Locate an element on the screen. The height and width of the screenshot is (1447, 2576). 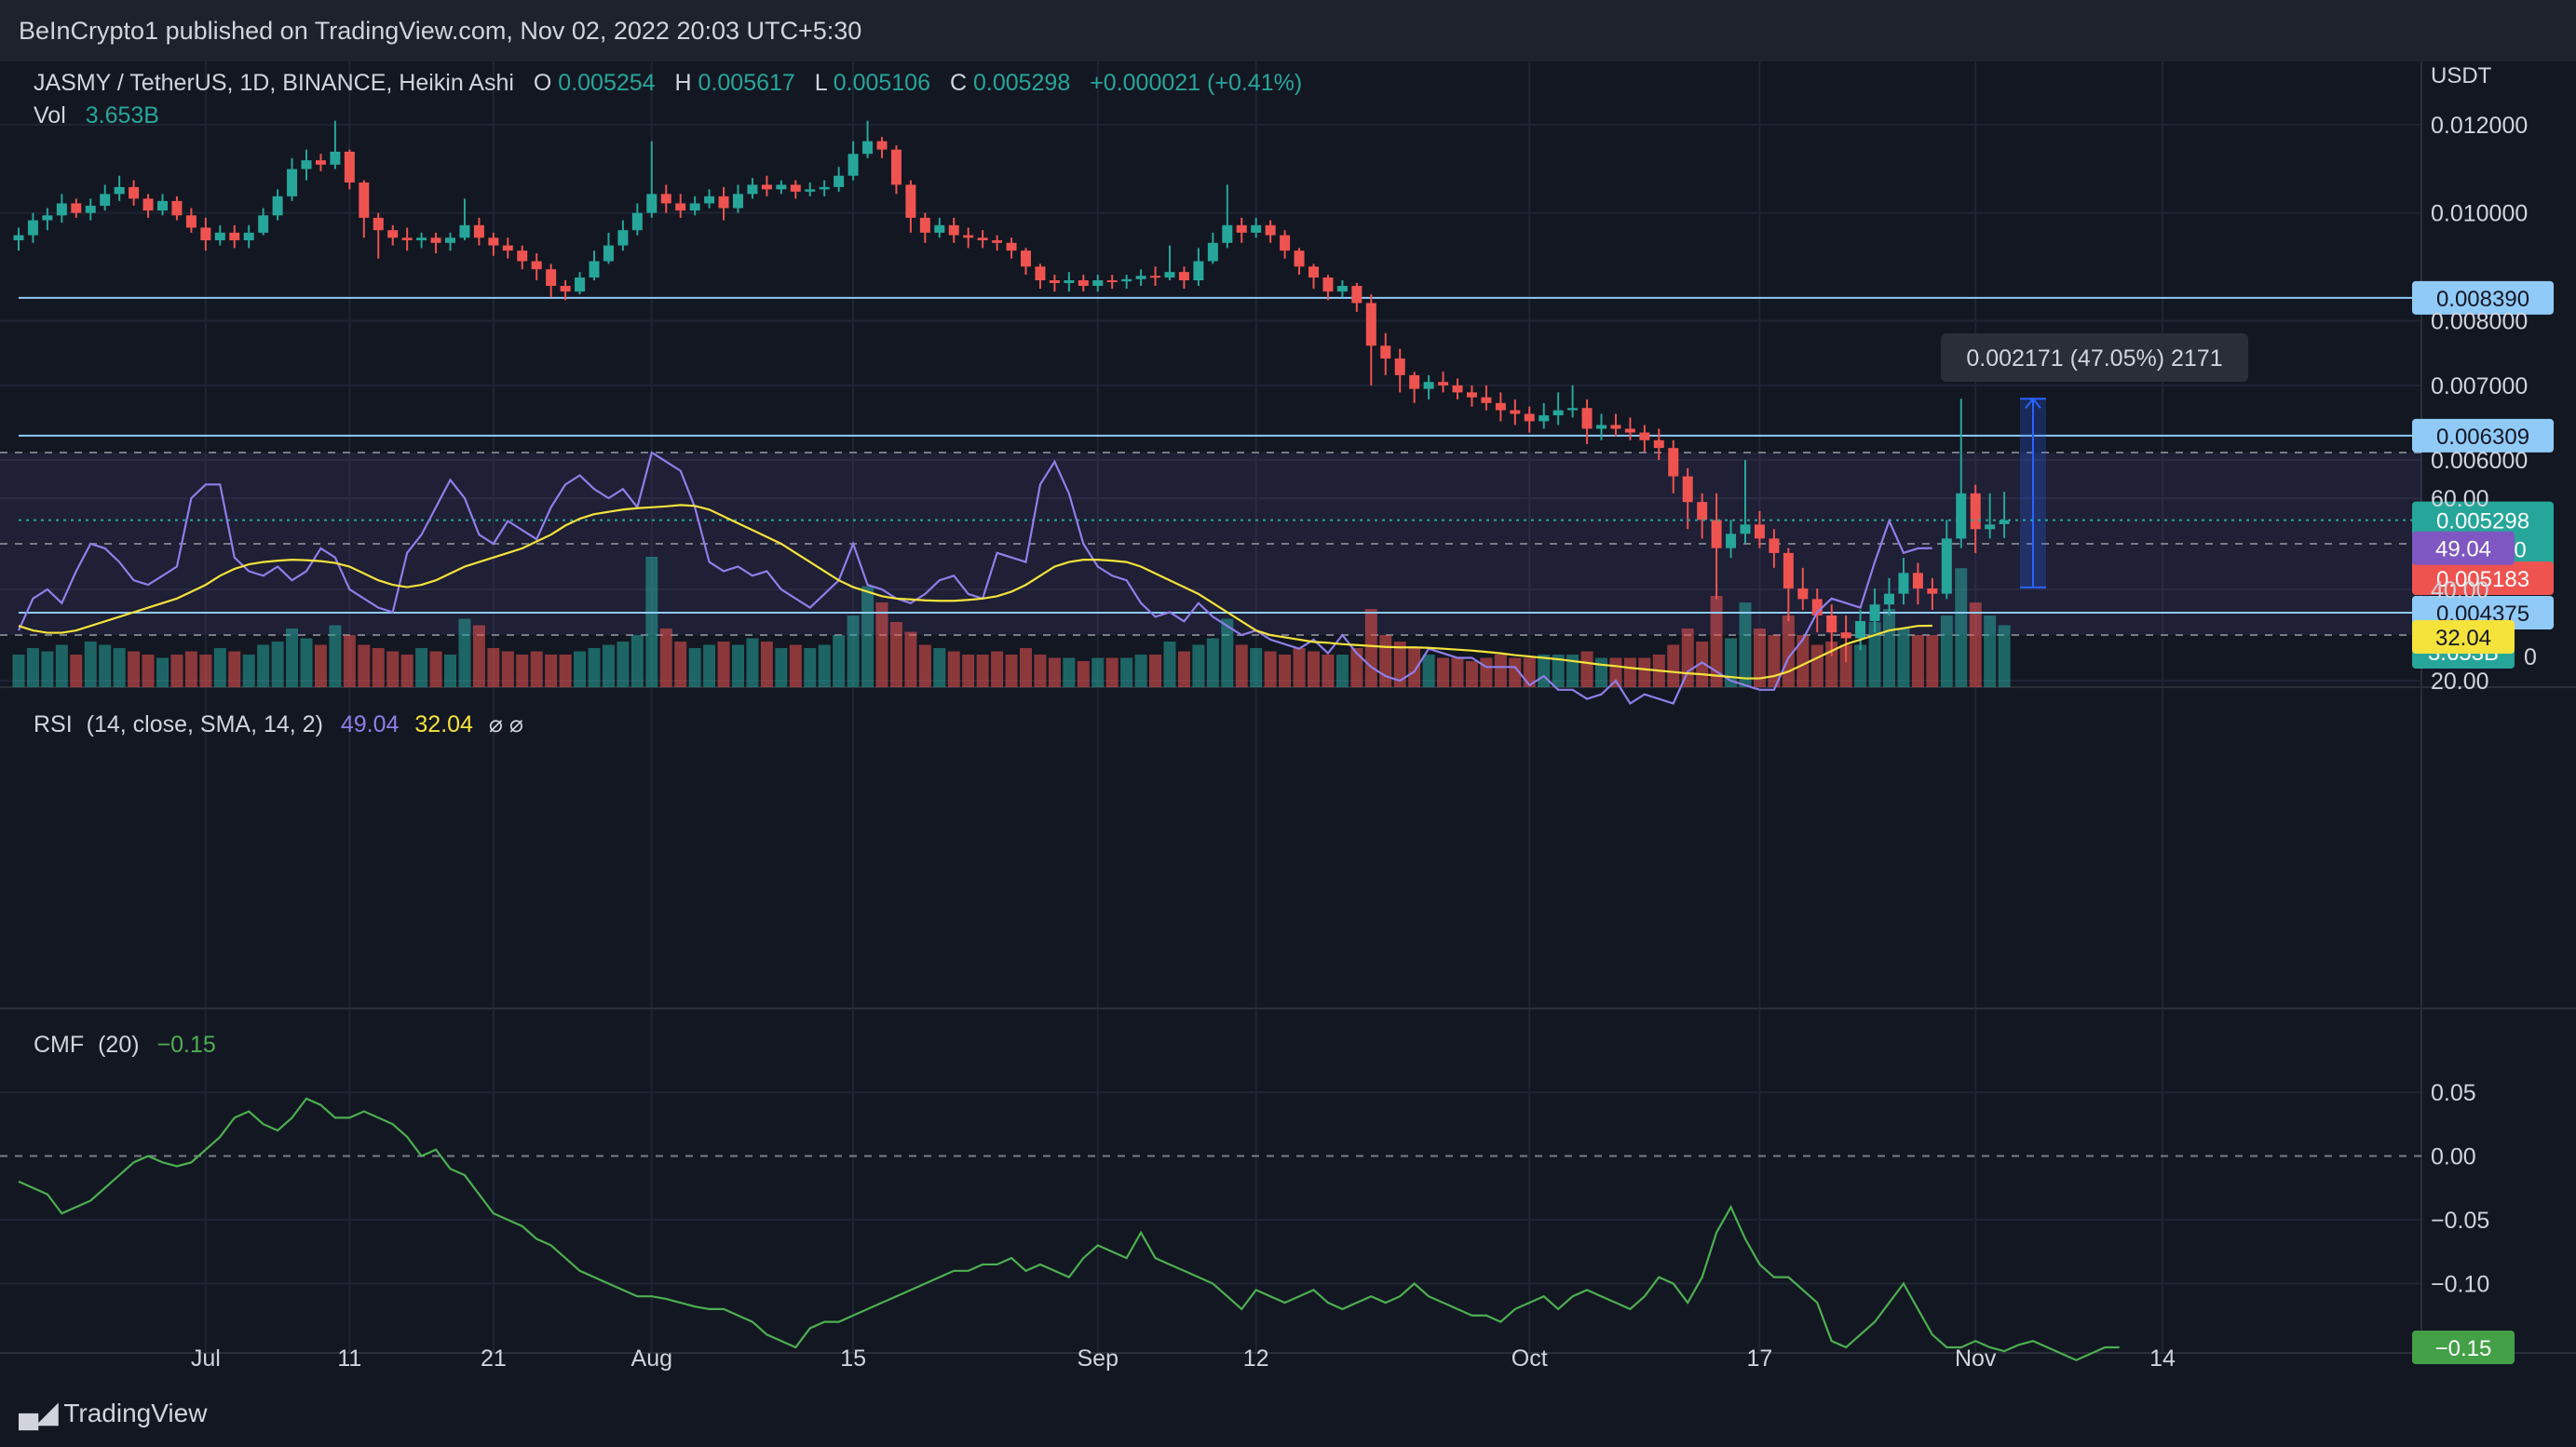
measure-tool: 0.002171 (47.05%) 2171 is located at coordinates (2094, 460).